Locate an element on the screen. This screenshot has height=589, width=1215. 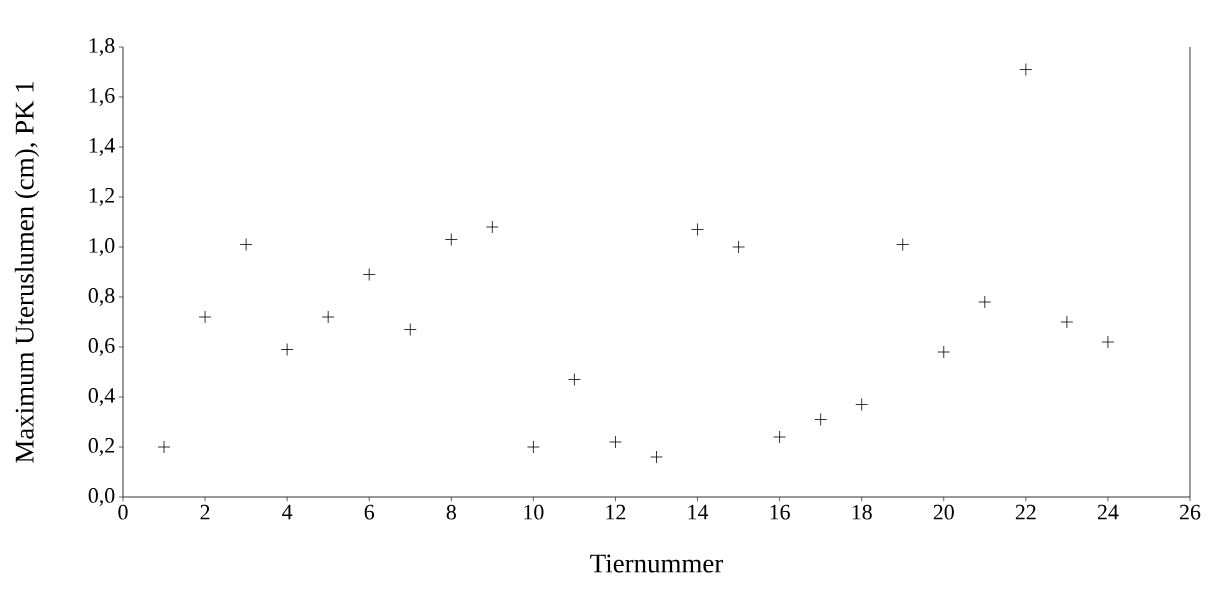
x-tick-label: 12 is located at coordinates (616, 512).